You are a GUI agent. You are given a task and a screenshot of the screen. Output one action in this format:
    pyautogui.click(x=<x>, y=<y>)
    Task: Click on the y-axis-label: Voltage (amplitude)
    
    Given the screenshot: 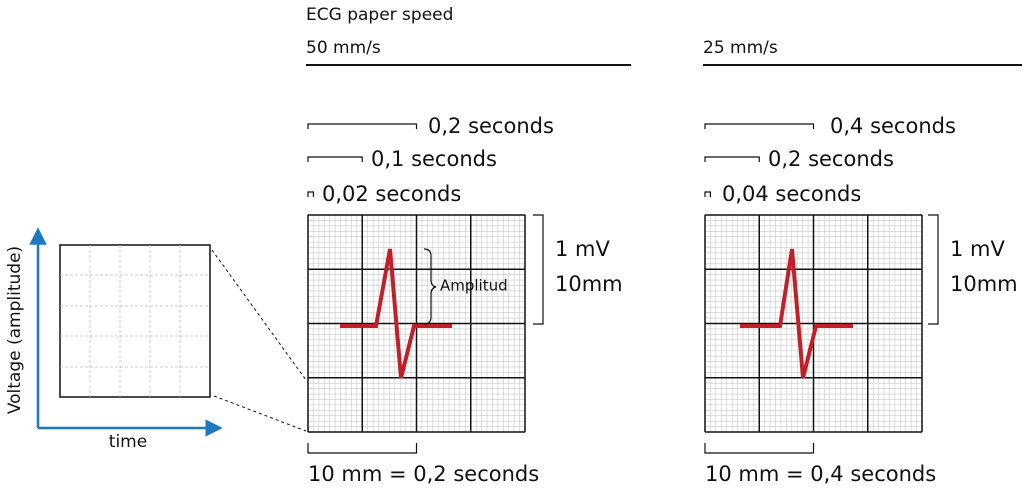 What is the action you would take?
    pyautogui.click(x=15, y=330)
    